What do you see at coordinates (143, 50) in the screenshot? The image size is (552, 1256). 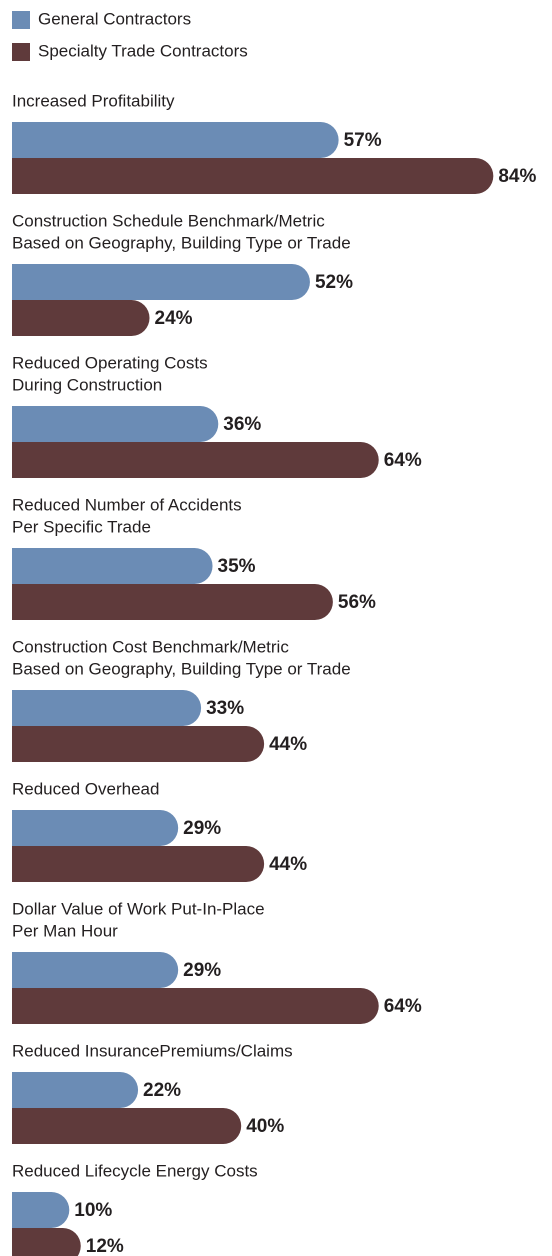 I see `legend-label: Specialty Trade Contractors` at bounding box center [143, 50].